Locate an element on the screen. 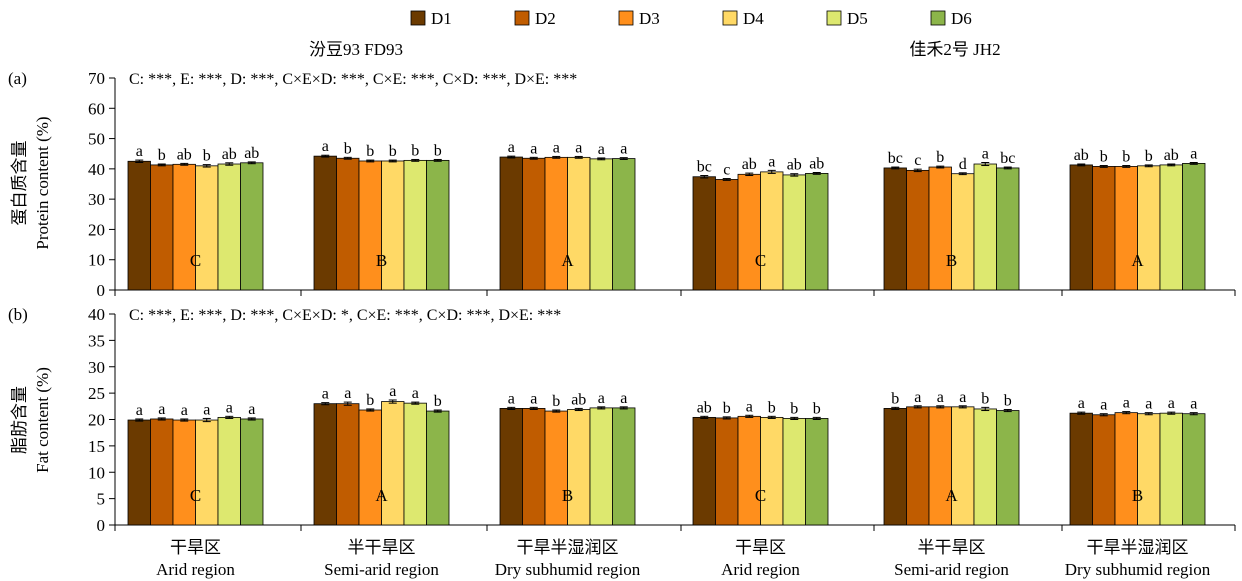 The height and width of the screenshot is (581, 1242). category-label-en: Dry subhumid region is located at coordinates (1138, 569).